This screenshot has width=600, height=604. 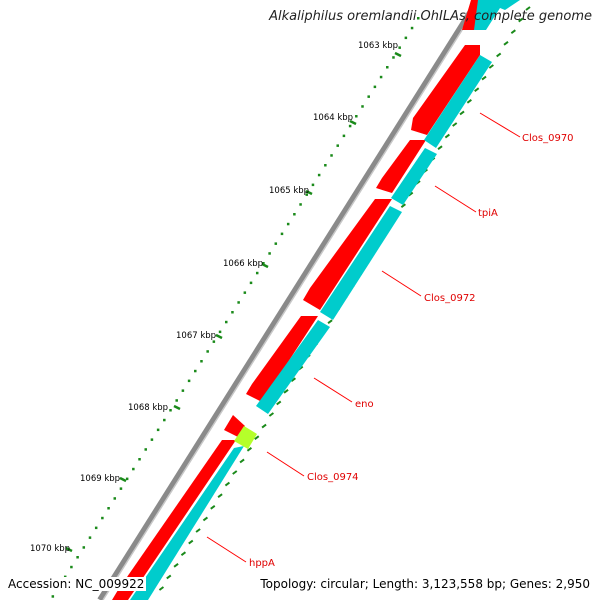 I want to click on gene-clos-0974-shape, so click(x=245, y=437).